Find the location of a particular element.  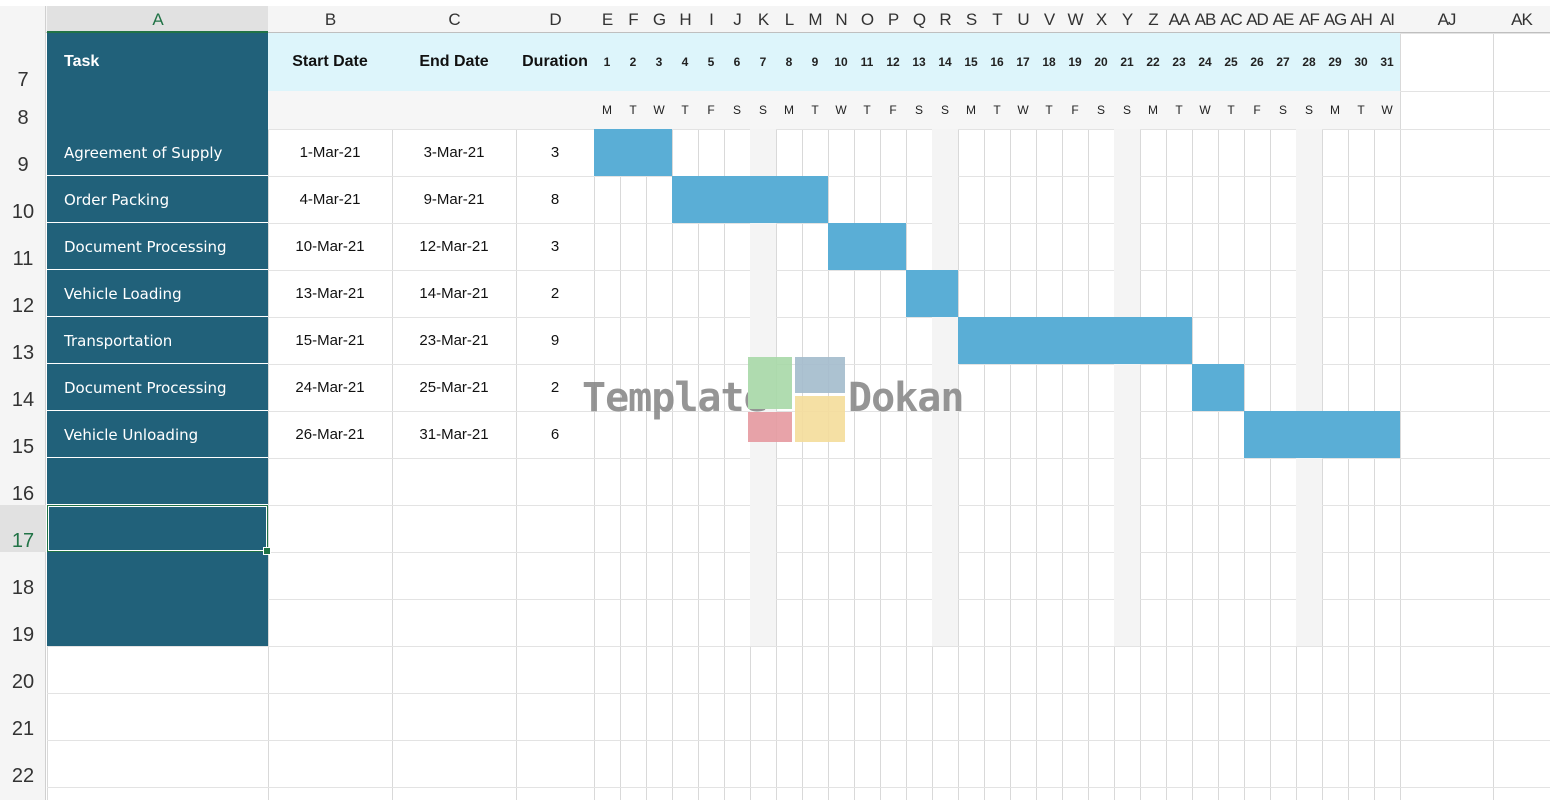

column-header-a: A is located at coordinates (157, 19).